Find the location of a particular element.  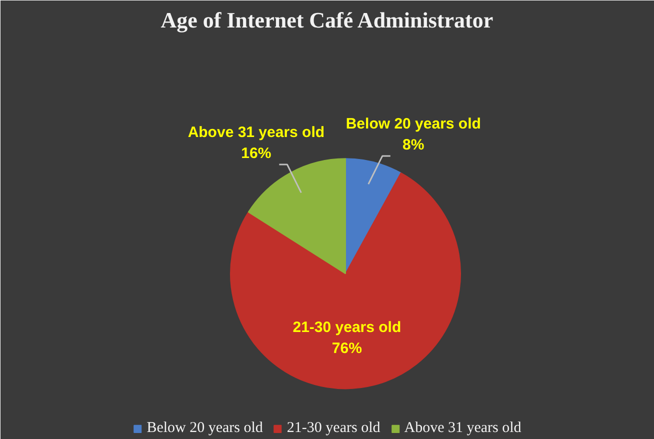

chart-title: Age of Internet Café Administrator is located at coordinates (327, 20).